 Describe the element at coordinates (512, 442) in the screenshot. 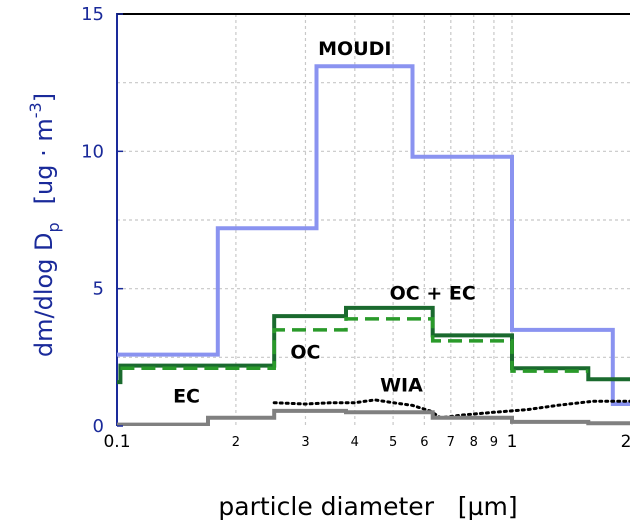

I see `x-major-tick-label: 1` at that location.